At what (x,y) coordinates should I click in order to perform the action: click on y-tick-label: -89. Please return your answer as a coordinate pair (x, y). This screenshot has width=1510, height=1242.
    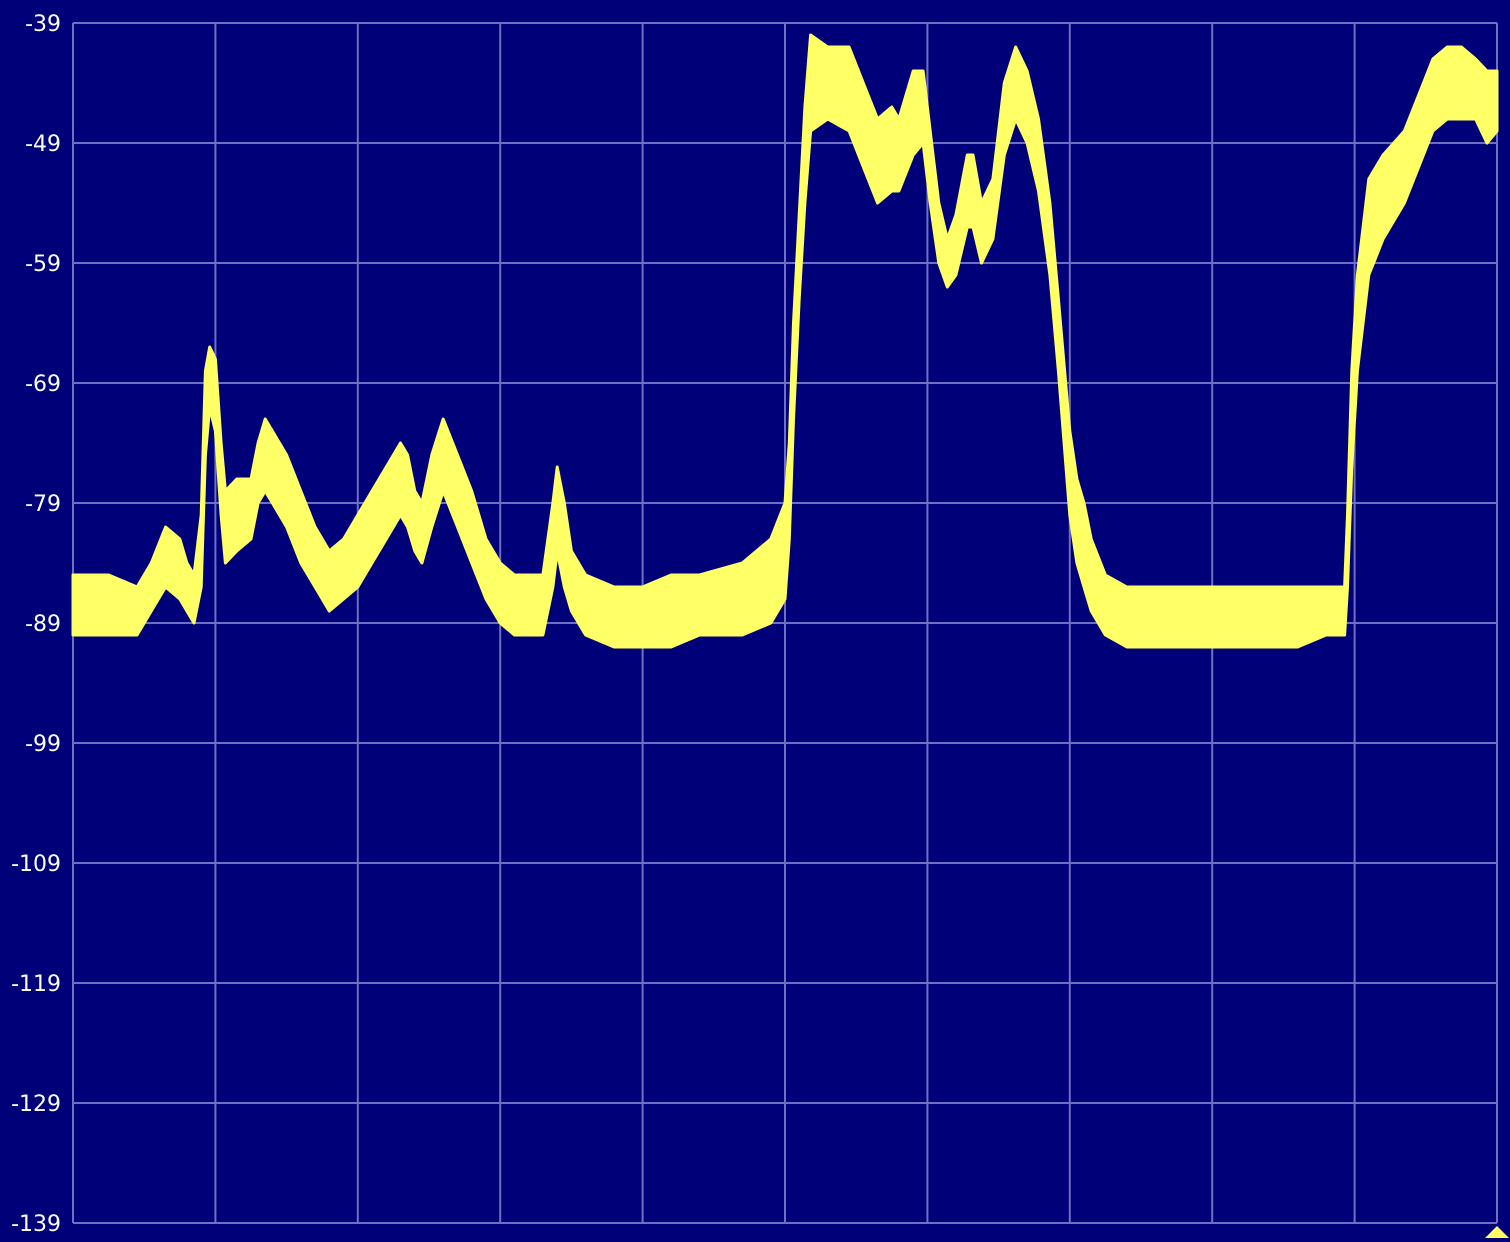
    Looking at the image, I should click on (43, 624).